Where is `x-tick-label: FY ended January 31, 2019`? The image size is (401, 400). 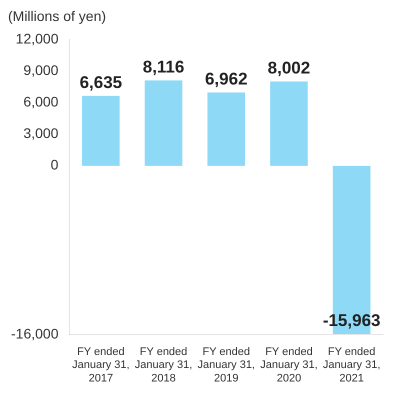
x-tick-label: FY ended January 31, 2019 is located at coordinates (226, 365).